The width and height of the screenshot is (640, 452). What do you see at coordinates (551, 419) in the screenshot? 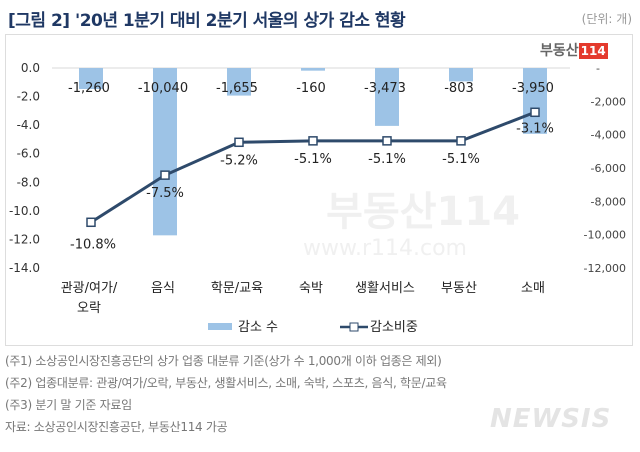
I see `newsis-watermark: NEWSIS` at bounding box center [551, 419].